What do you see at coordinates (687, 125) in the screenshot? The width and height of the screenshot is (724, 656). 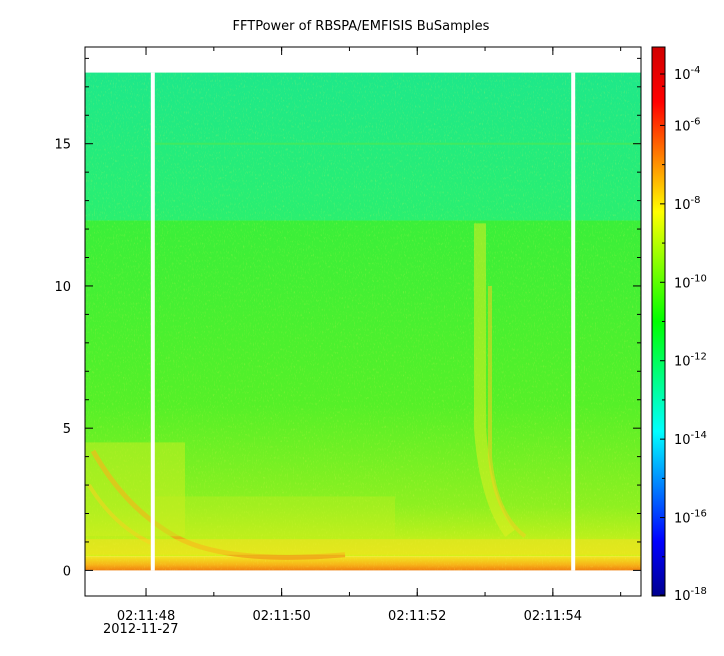 I see `colorbar-tick-label: 10⁻⁶` at bounding box center [687, 125].